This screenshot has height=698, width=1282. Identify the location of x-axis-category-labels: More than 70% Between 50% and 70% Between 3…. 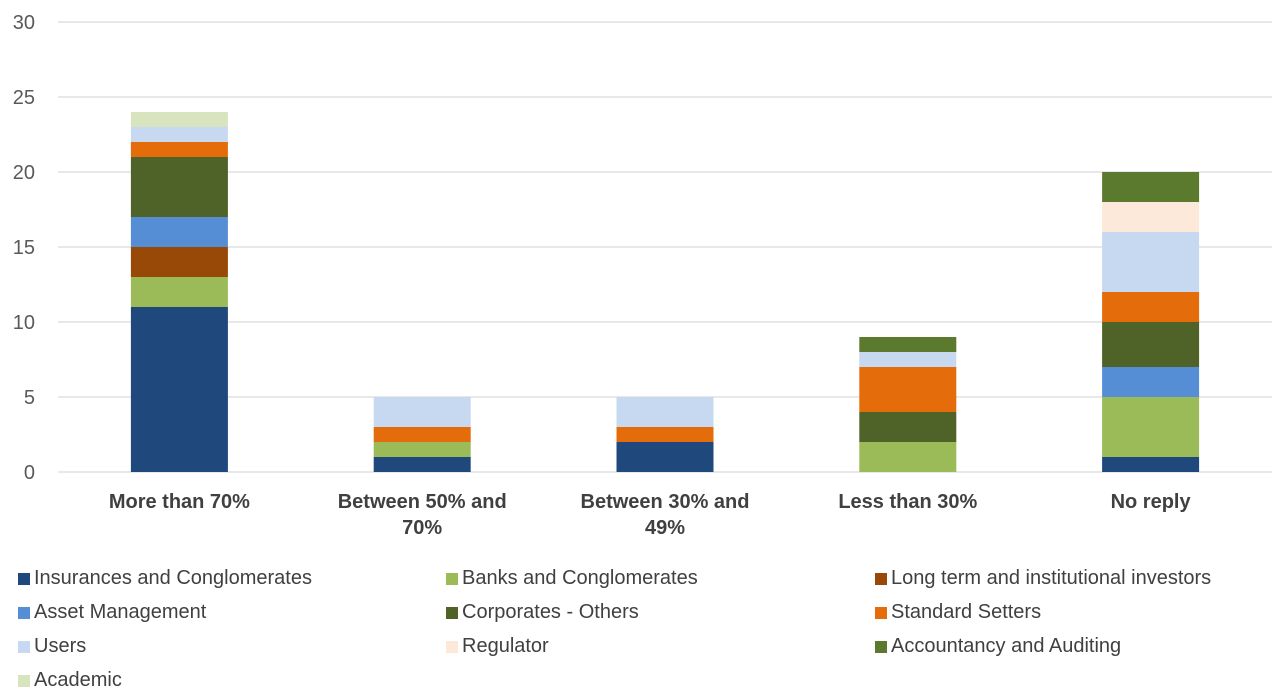
(650, 515).